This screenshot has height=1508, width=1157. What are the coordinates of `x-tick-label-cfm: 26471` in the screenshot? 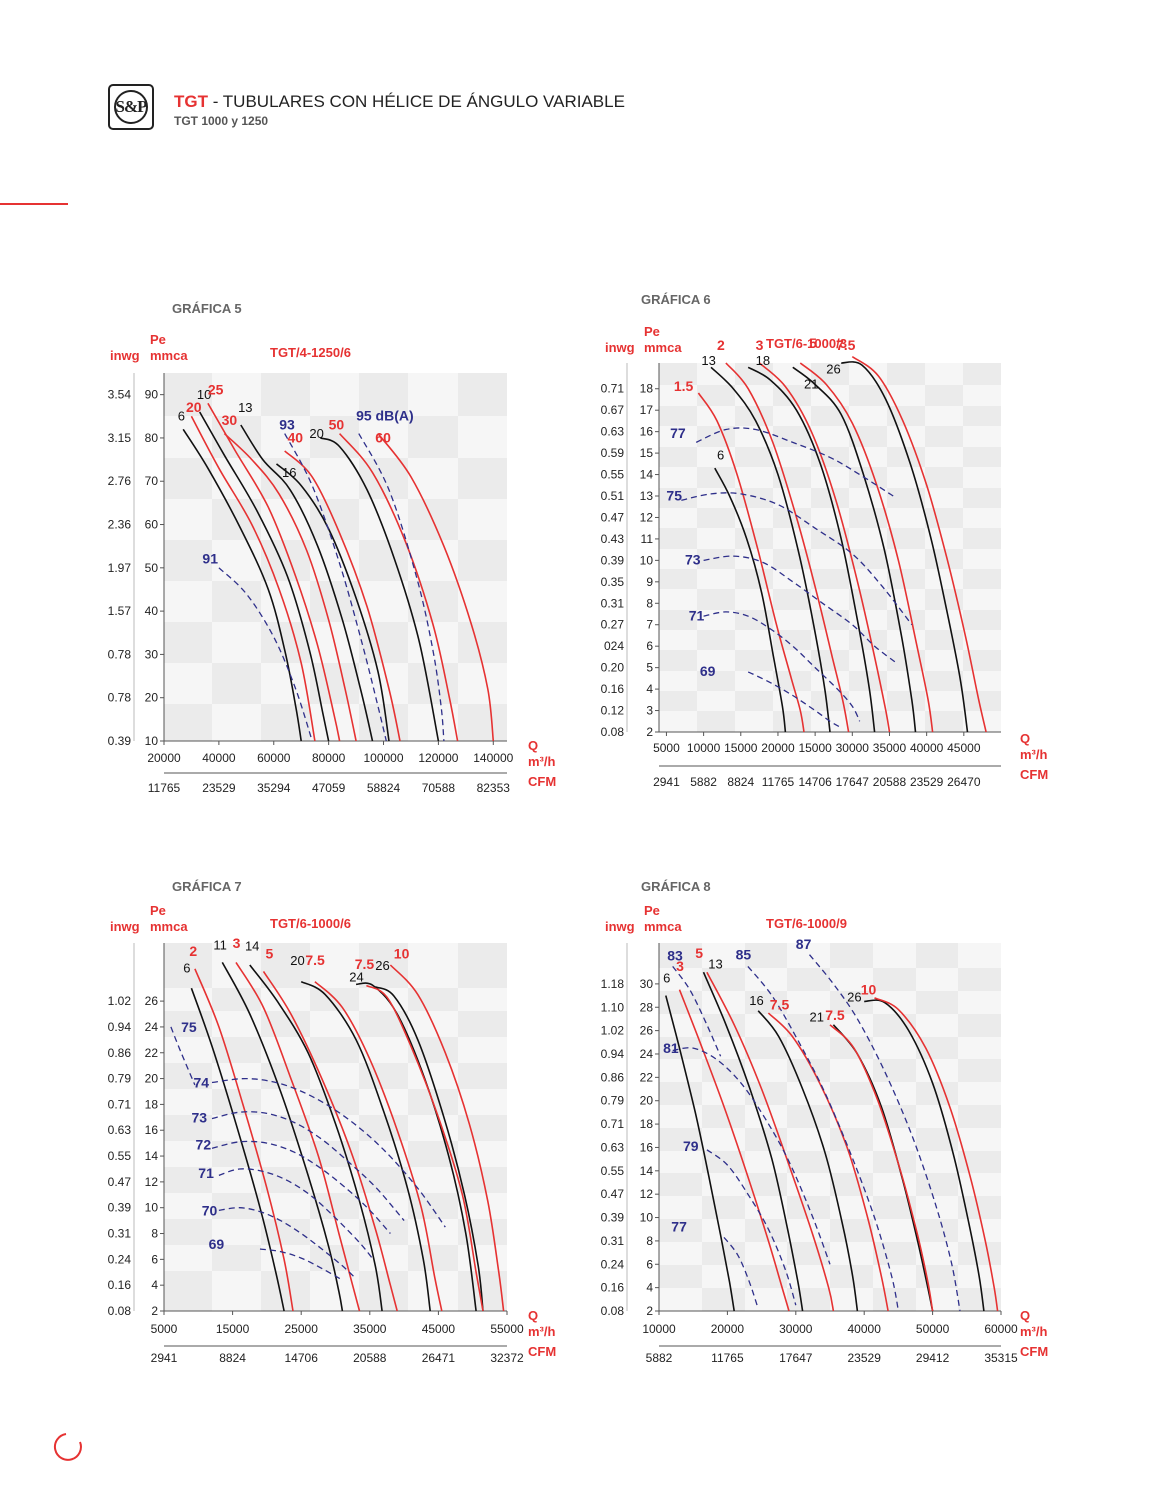 It's located at (439, 1358).